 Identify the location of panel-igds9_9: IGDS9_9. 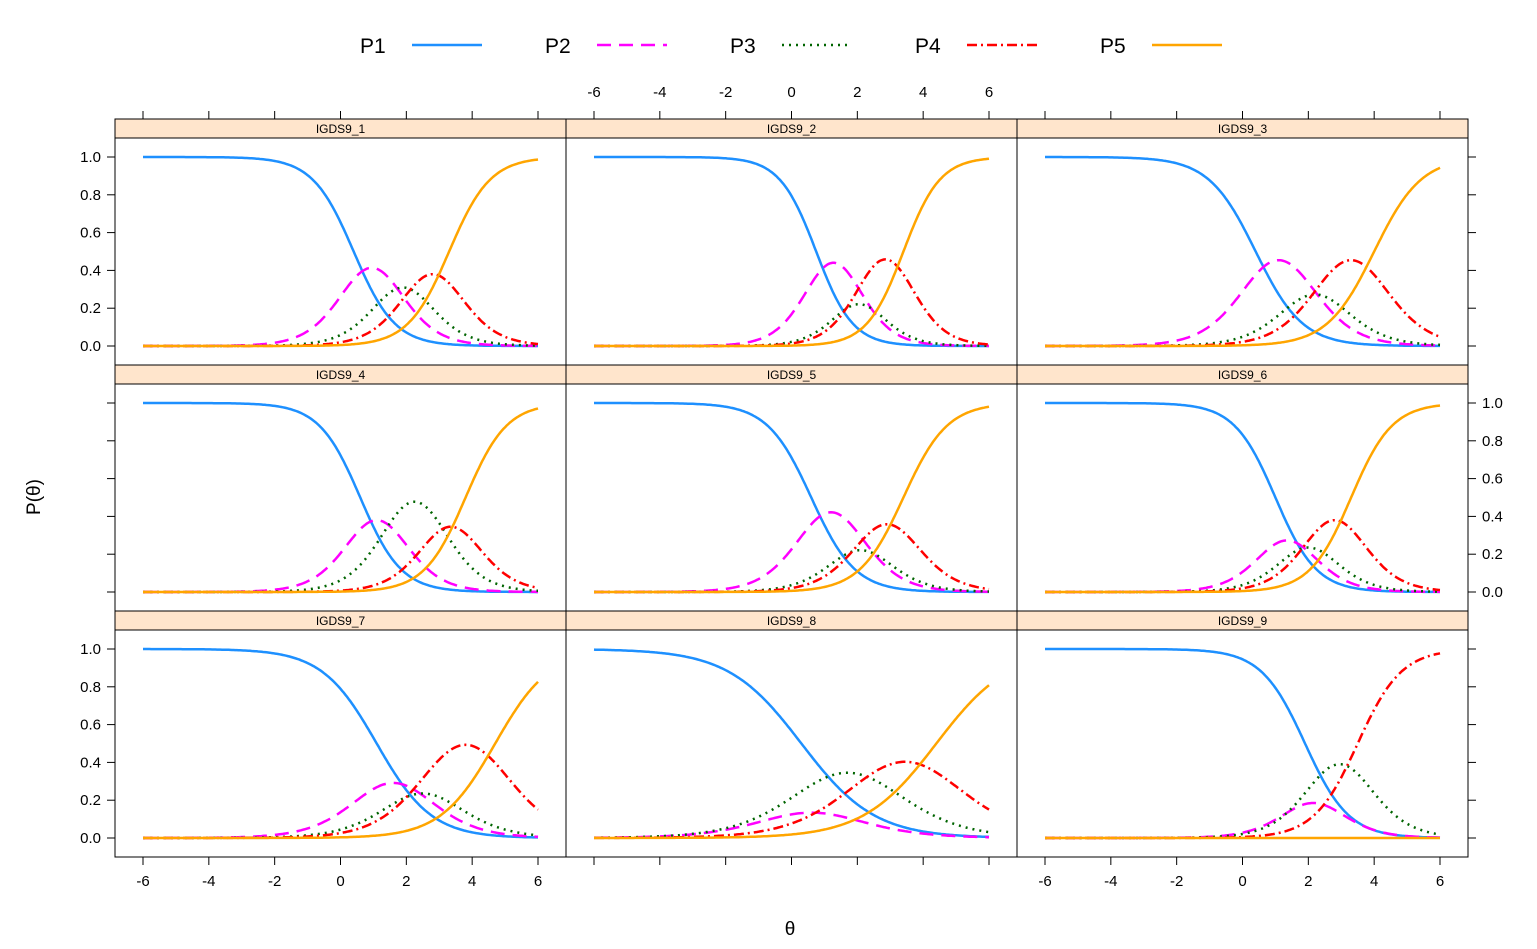
(1242, 734).